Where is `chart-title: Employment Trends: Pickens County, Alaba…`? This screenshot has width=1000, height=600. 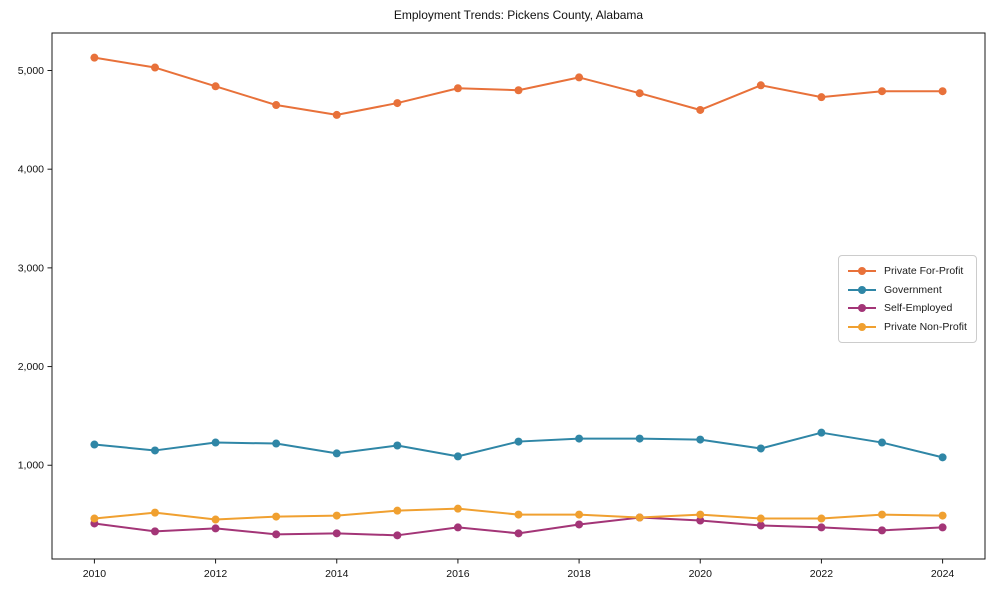
chart-title: Employment Trends: Pickens County, Alaba… is located at coordinates (518, 15).